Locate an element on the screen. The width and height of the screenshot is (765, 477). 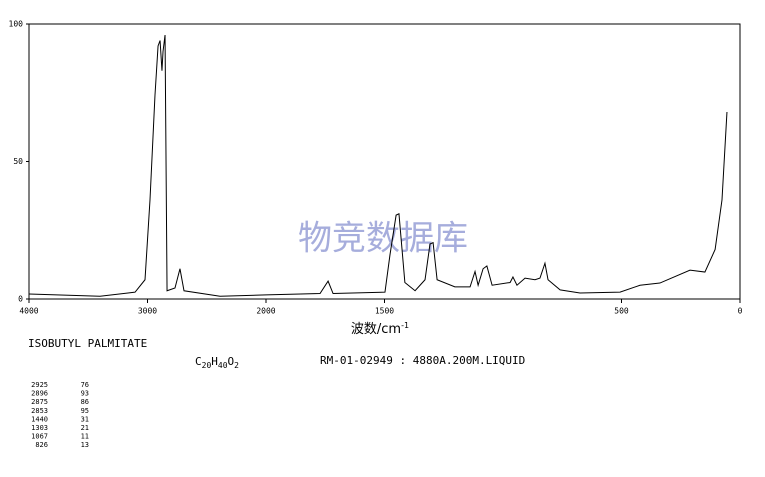
formula-part: O is located at coordinates (231, 361).